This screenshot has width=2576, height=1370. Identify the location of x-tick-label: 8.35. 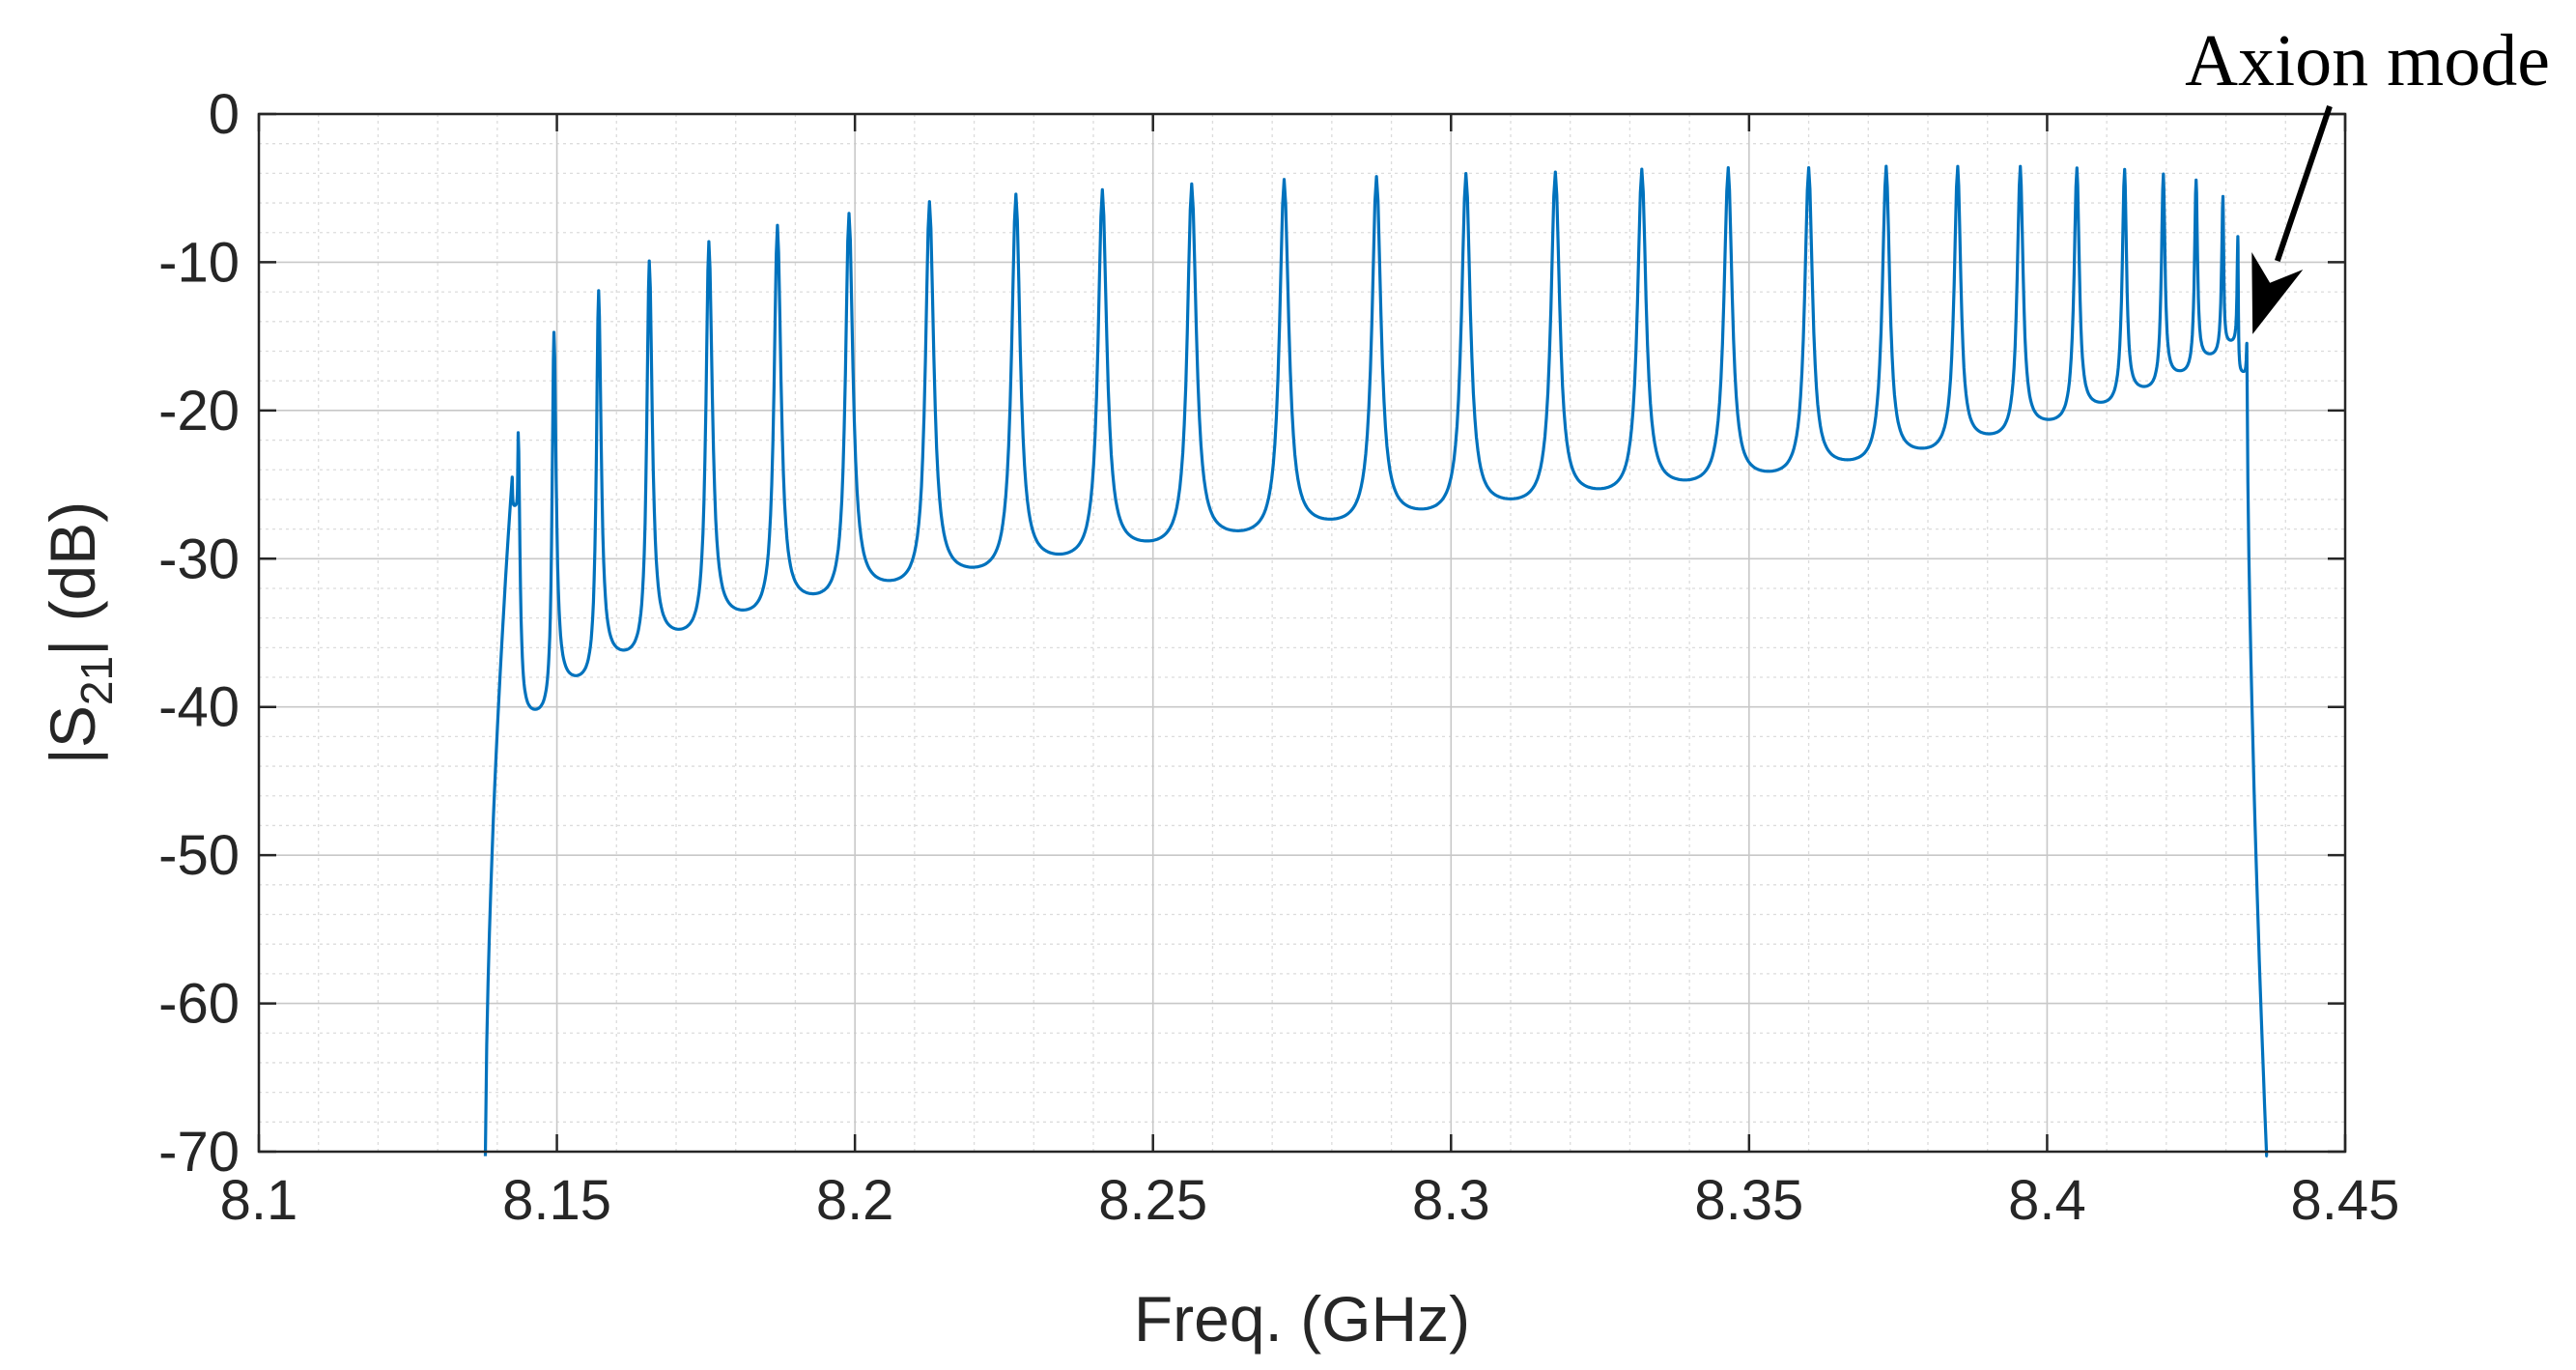
(1748, 1200).